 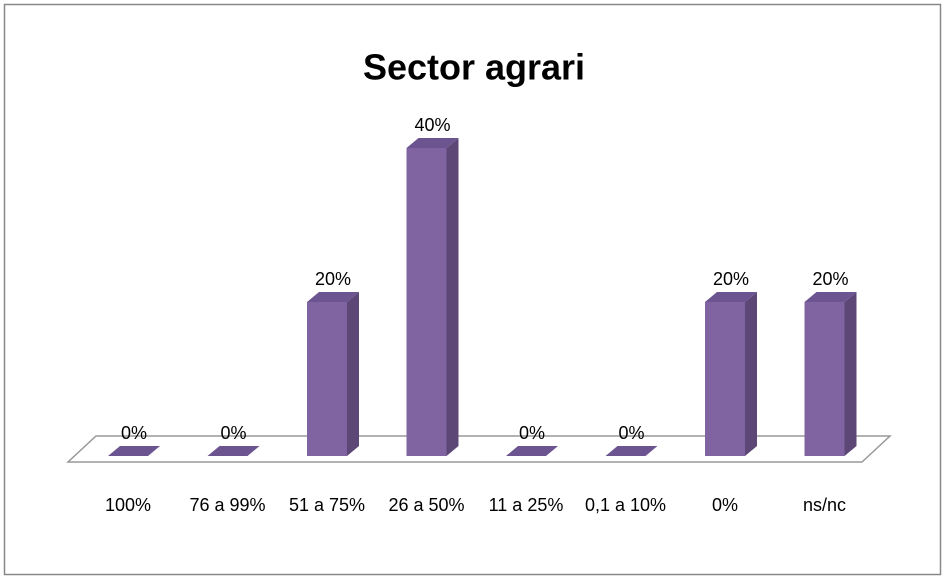 I want to click on chart-title: Sector agrari, so click(x=474, y=67).